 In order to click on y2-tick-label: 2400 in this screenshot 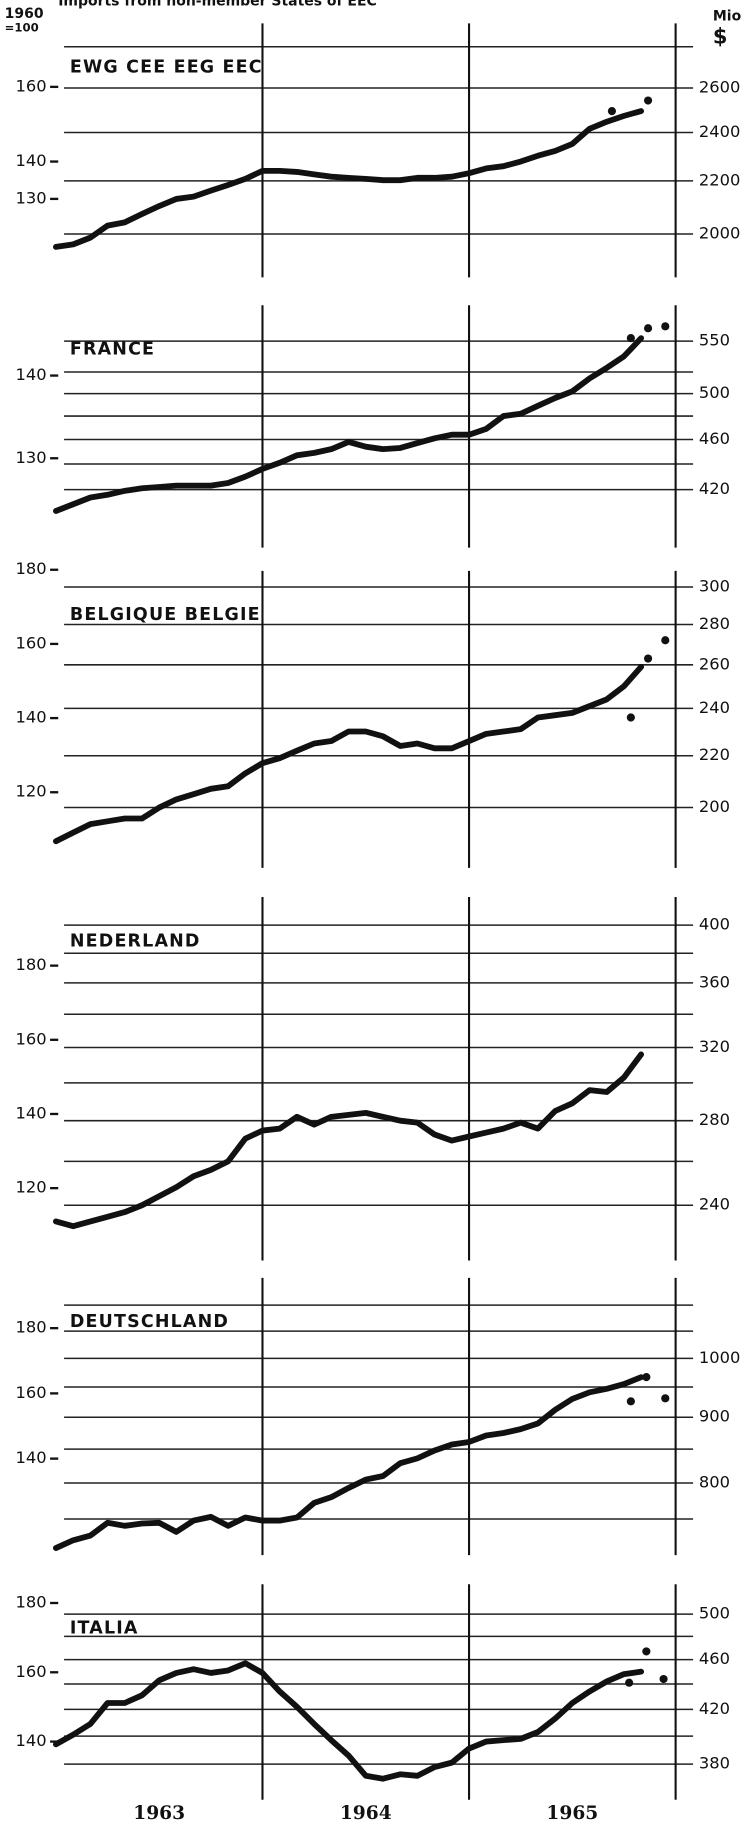, I will do `click(719, 131)`.